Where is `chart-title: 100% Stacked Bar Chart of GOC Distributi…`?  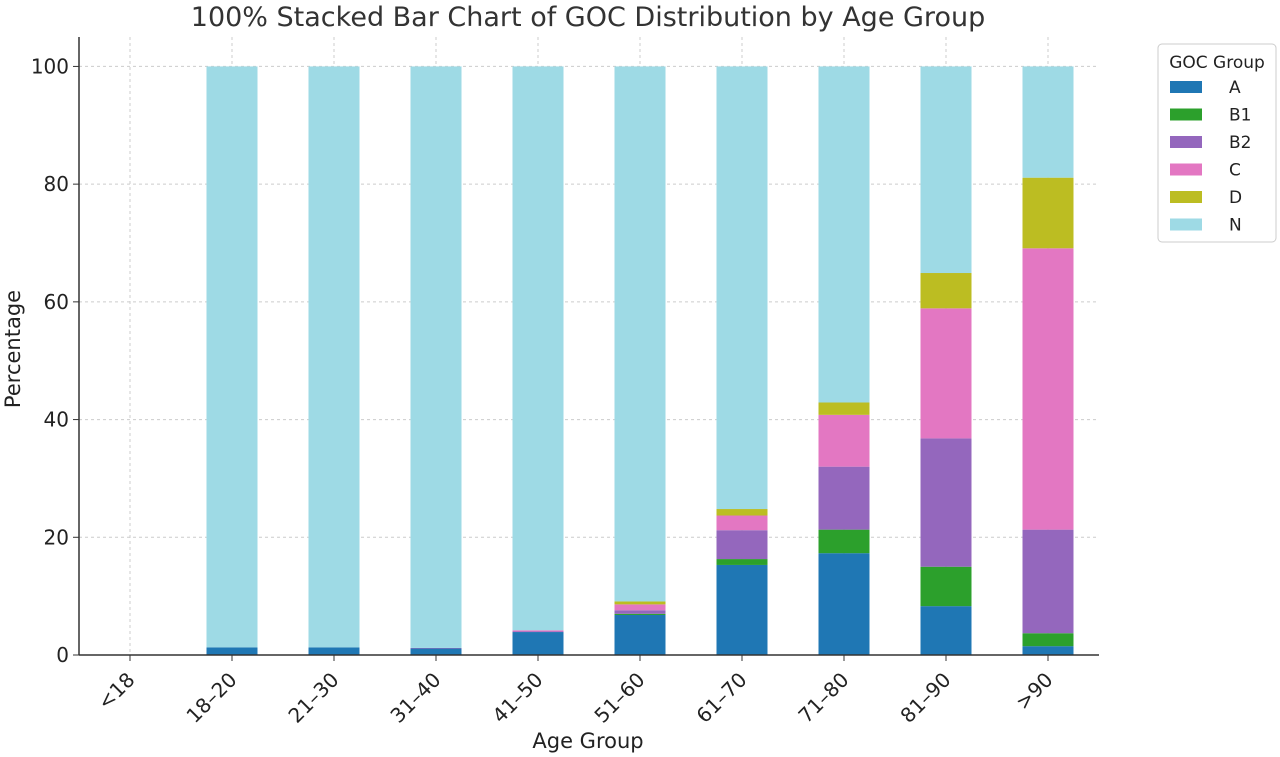
chart-title: 100% Stacked Bar Chart of GOC Distributi… is located at coordinates (588, 17).